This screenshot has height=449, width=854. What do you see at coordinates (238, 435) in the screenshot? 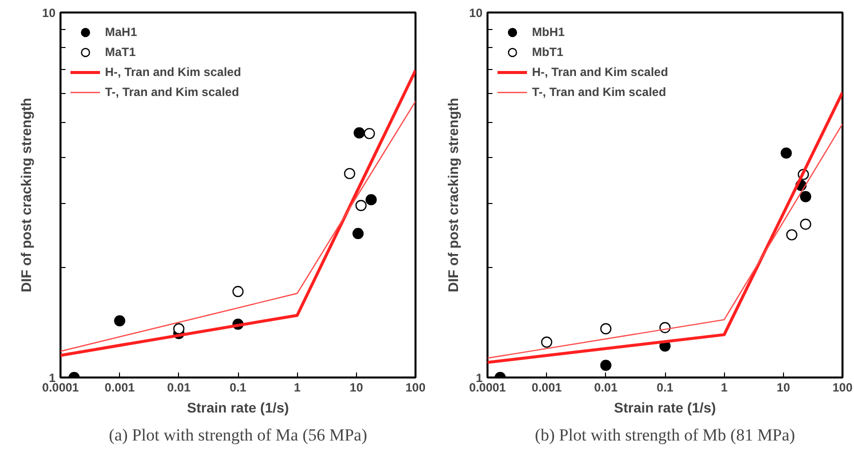
I see `text: (a) Plot with strength of Ma (56 MPa)` at bounding box center [238, 435].